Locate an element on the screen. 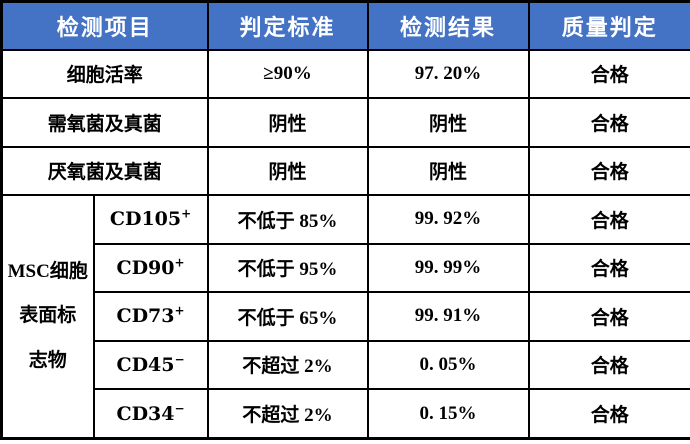  table-row: 需氧菌及真菌 阴性 阴性 合格 is located at coordinates (345, 122).